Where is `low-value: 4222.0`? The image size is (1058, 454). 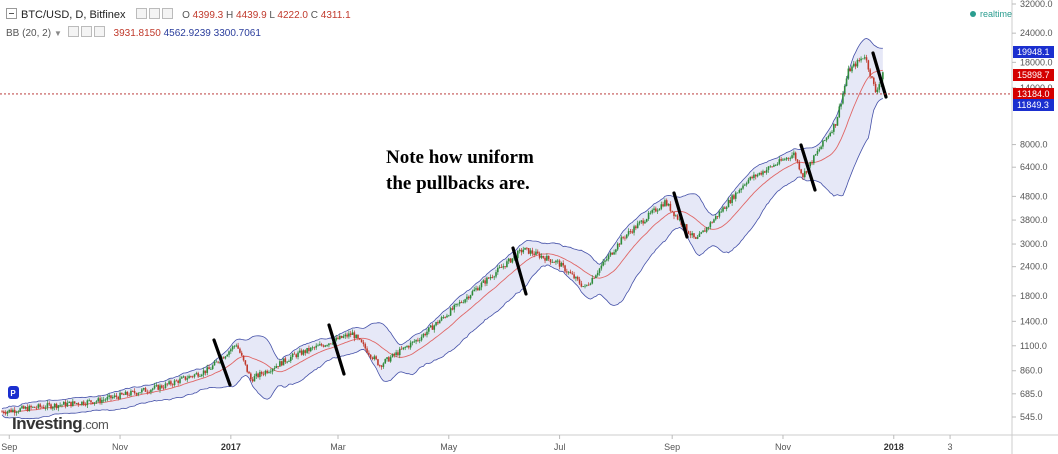
low-value: 4222.0 is located at coordinates (292, 15).